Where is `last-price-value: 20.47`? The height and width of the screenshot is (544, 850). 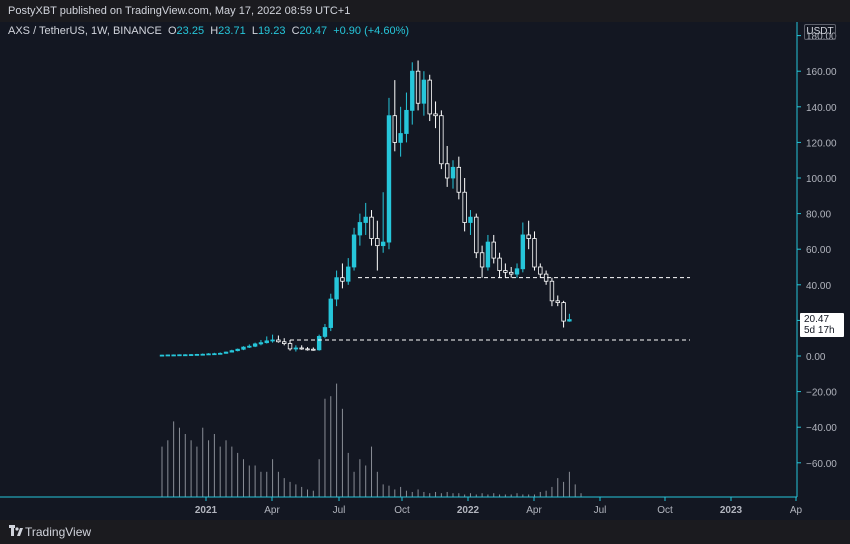
last-price-value: 20.47 is located at coordinates (817, 319).